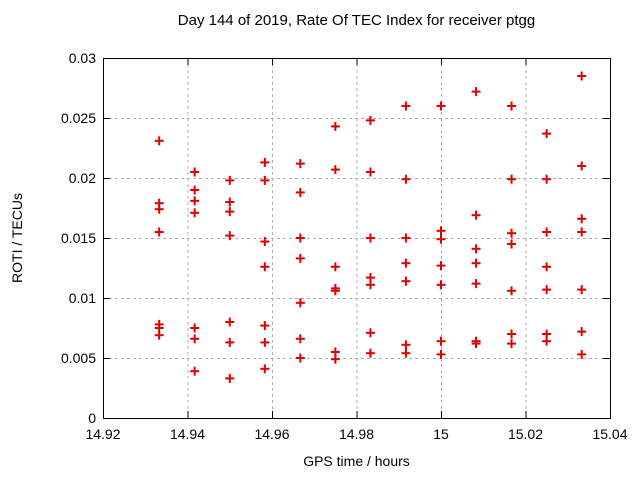 Image resolution: width=640 pixels, height=480 pixels. What do you see at coordinates (78, 238) in the screenshot?
I see `y-tick-label: 0.015` at bounding box center [78, 238].